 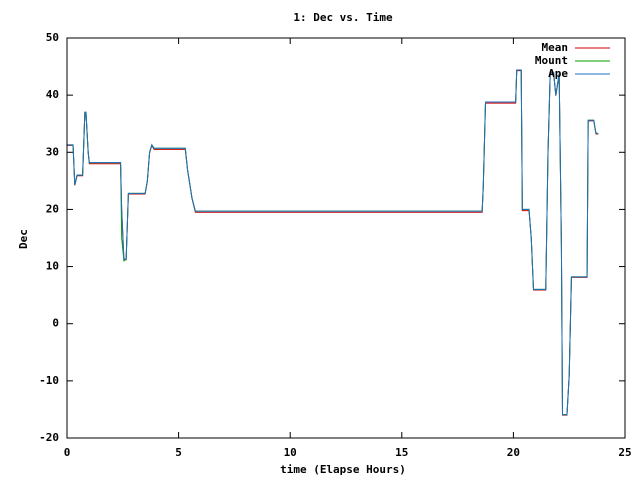 What do you see at coordinates (52, 266) in the screenshot?
I see `y-tick-label: 10` at bounding box center [52, 266].